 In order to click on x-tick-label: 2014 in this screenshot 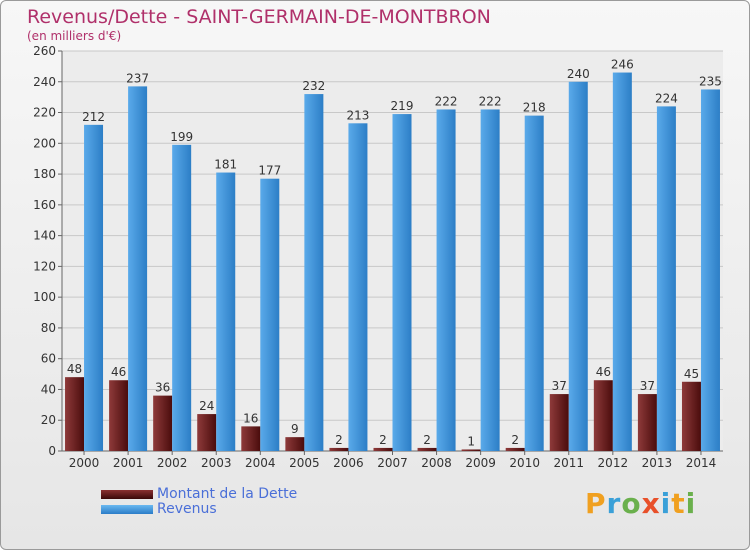, I will do `click(701, 463)`.